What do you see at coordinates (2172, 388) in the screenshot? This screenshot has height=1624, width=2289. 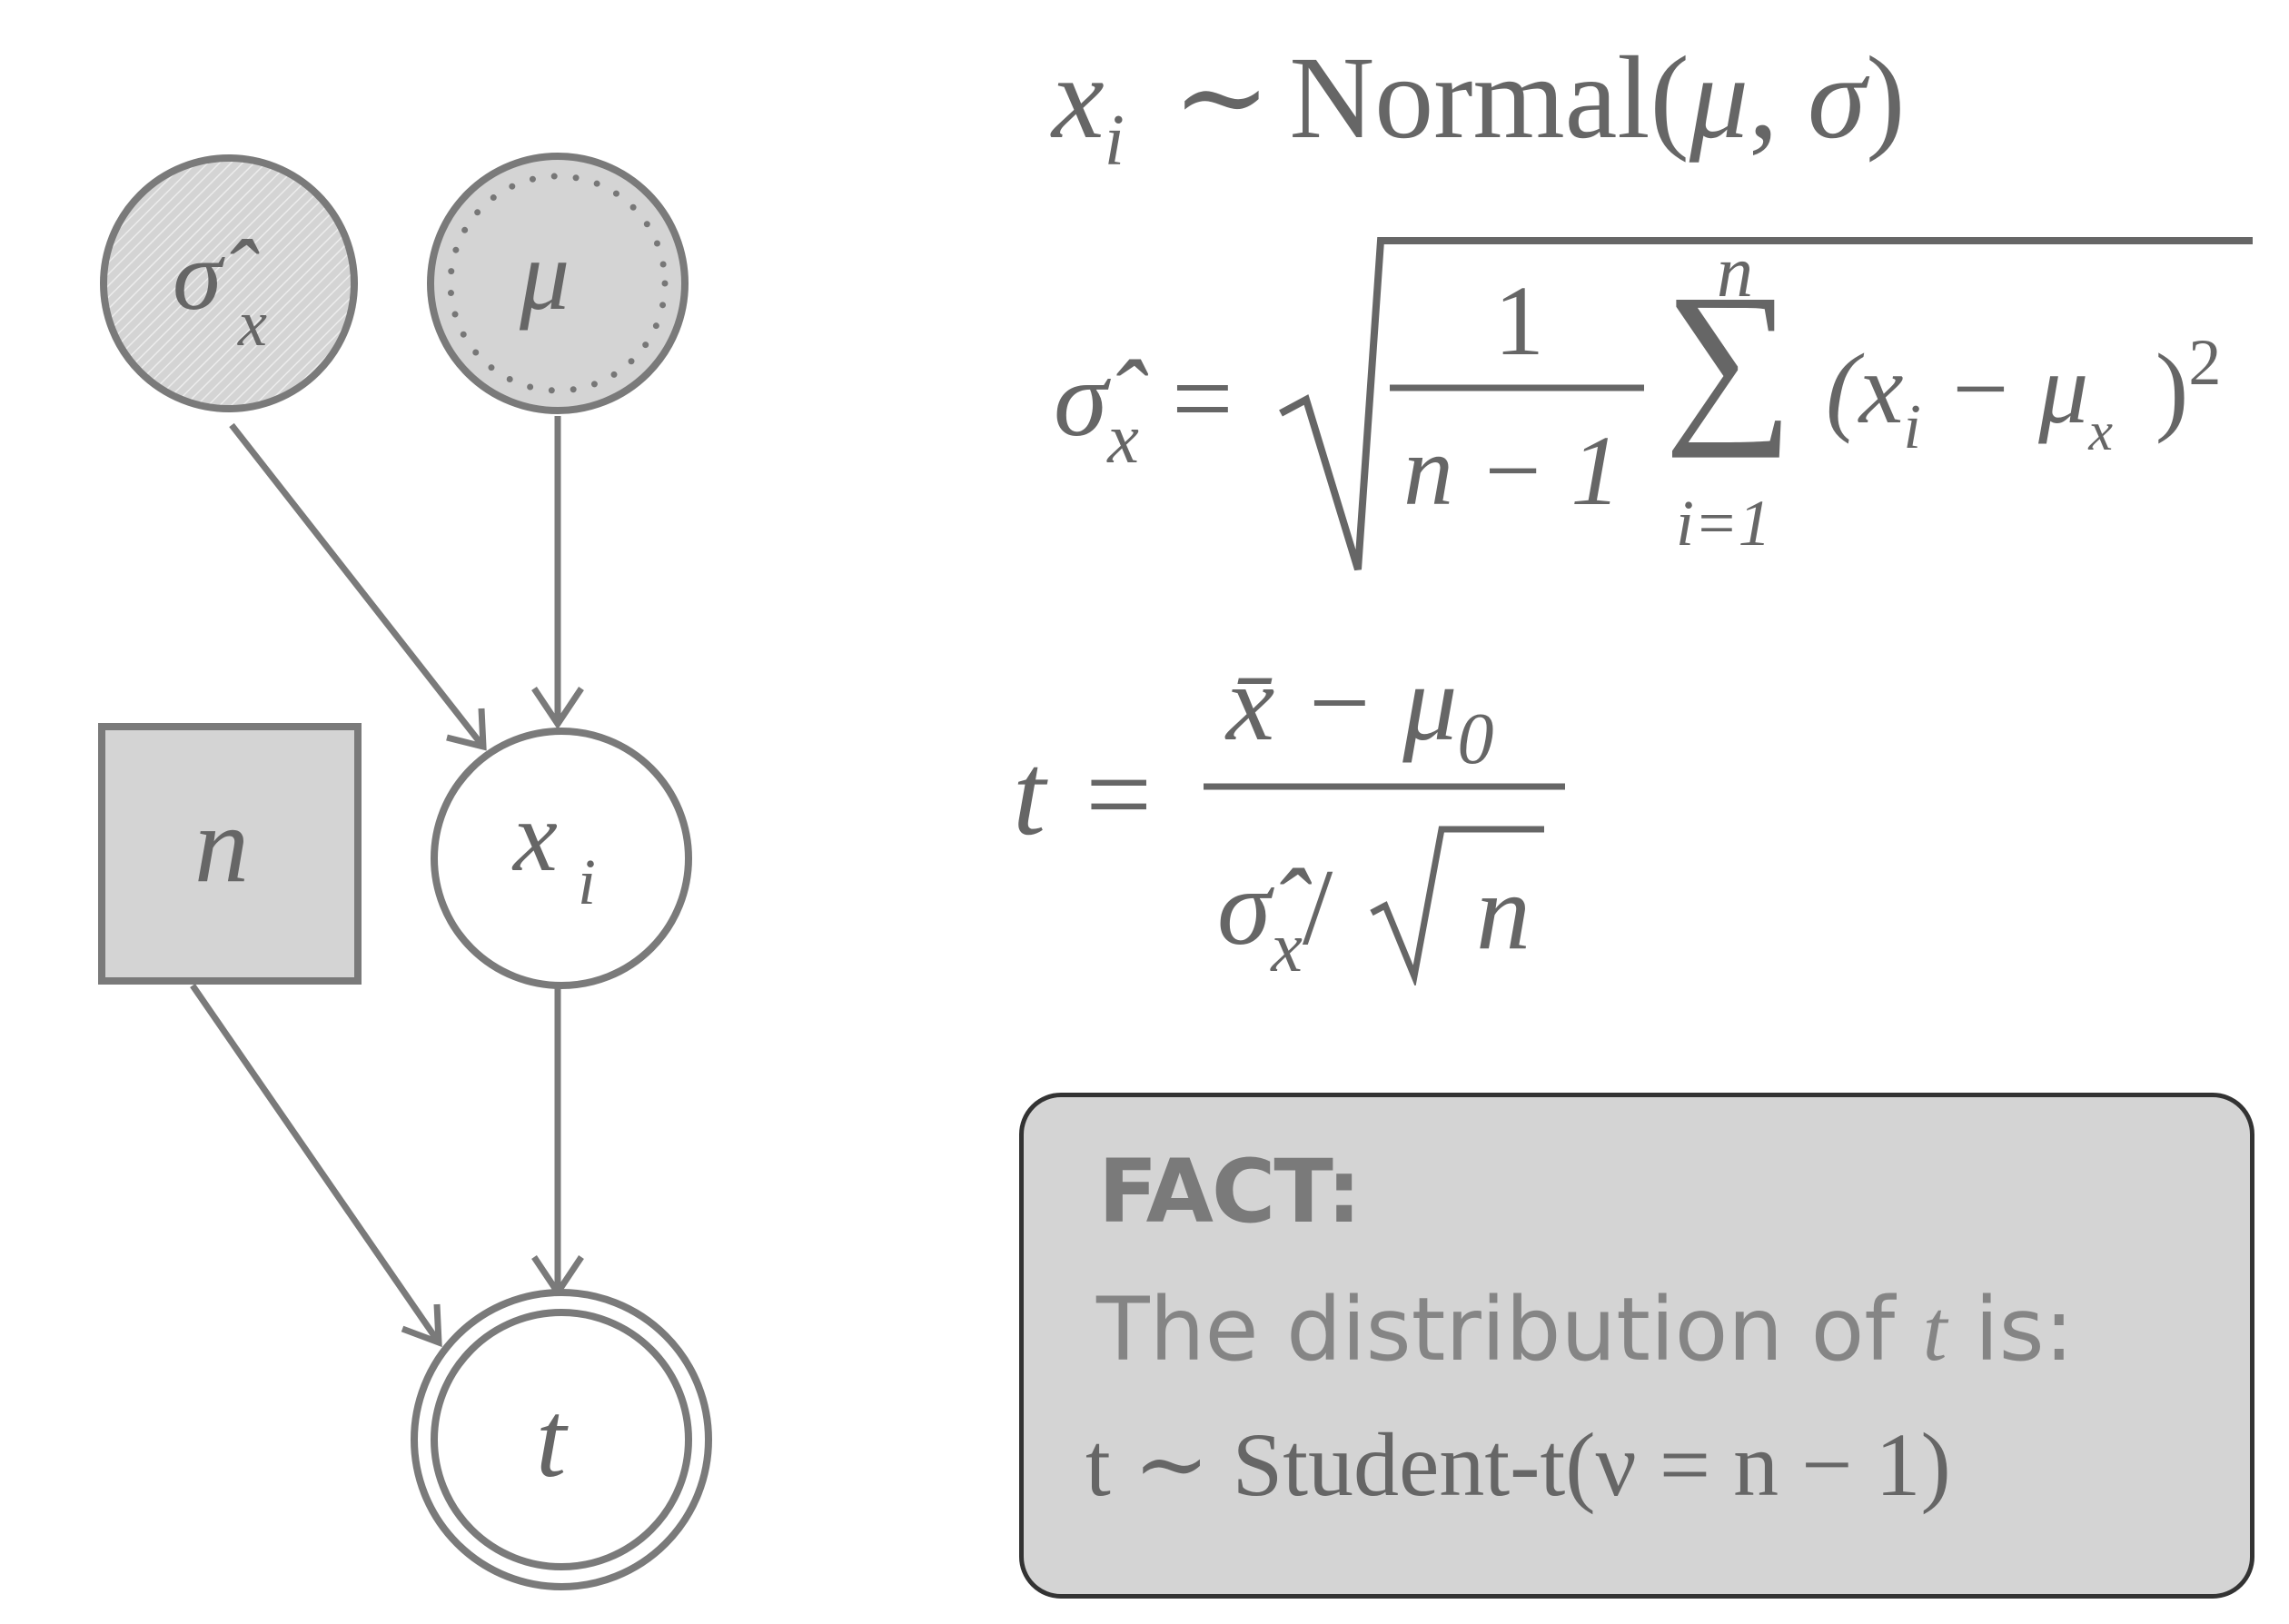 I see `eq2-close: )` at bounding box center [2172, 388].